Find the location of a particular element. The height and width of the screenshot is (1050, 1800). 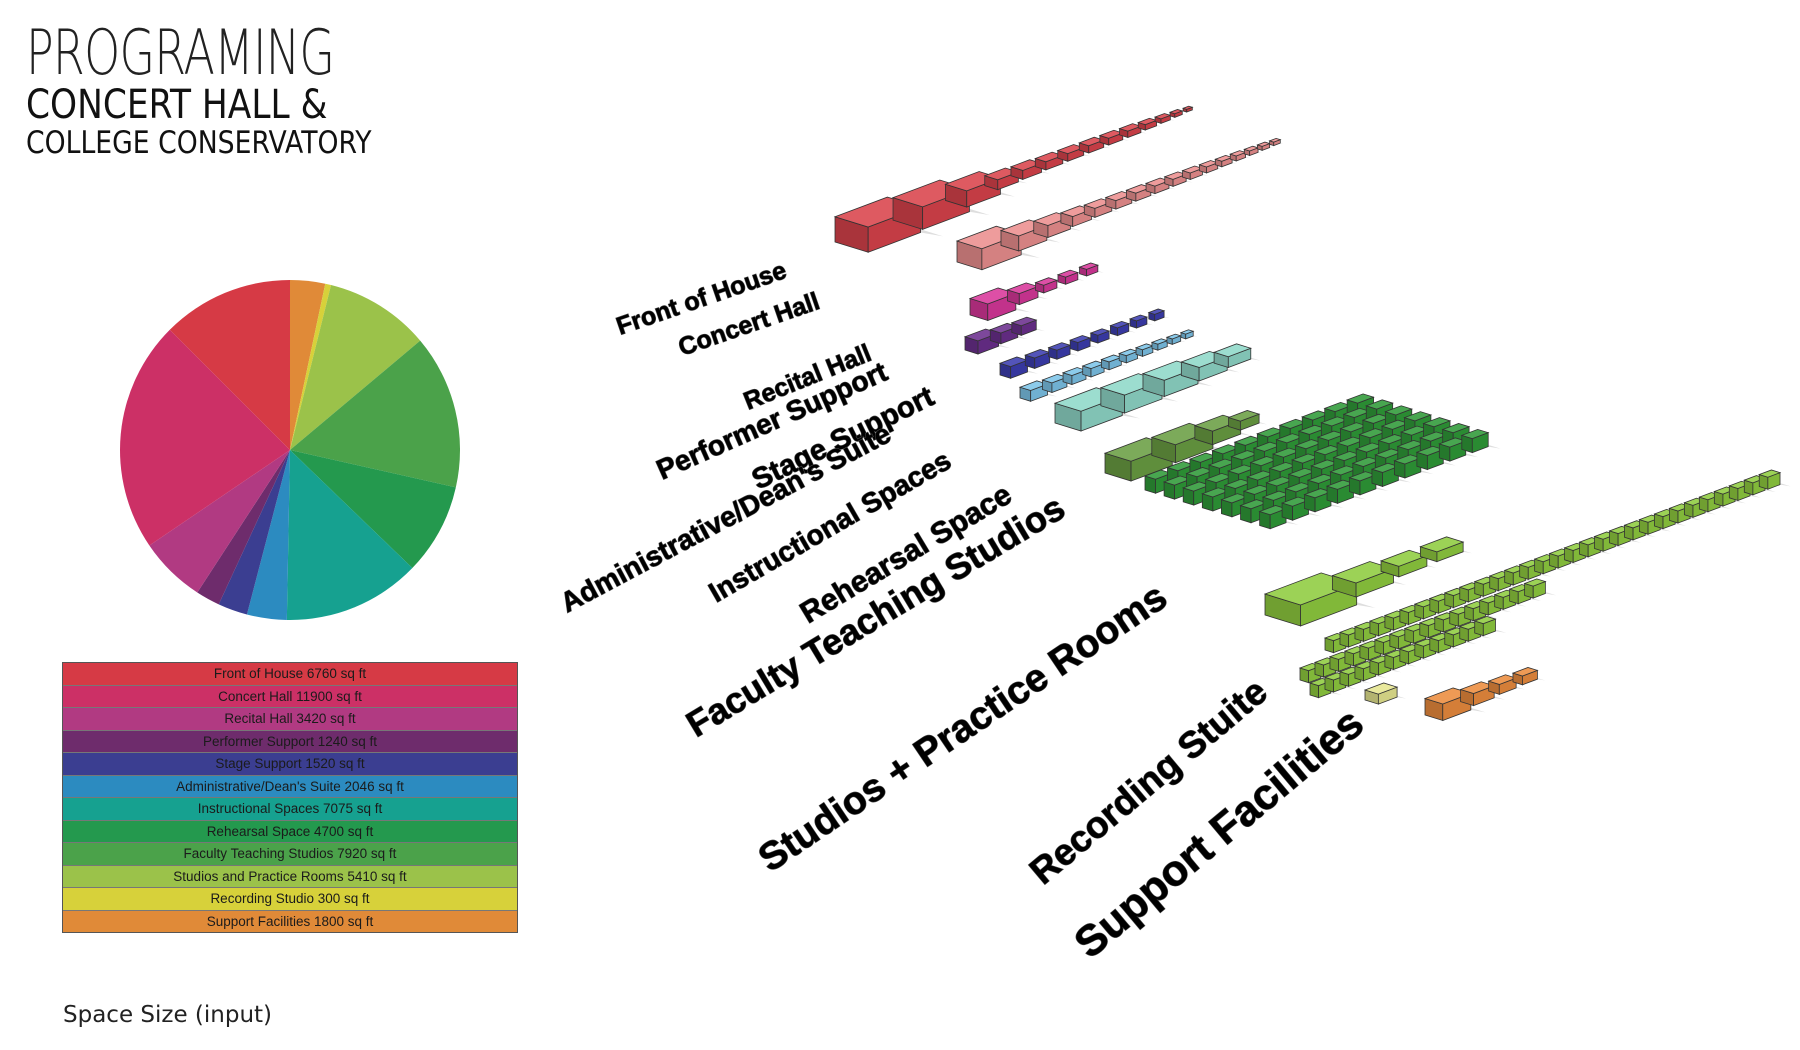

label-recording: Recording Stuite is located at coordinates (1148, 781).